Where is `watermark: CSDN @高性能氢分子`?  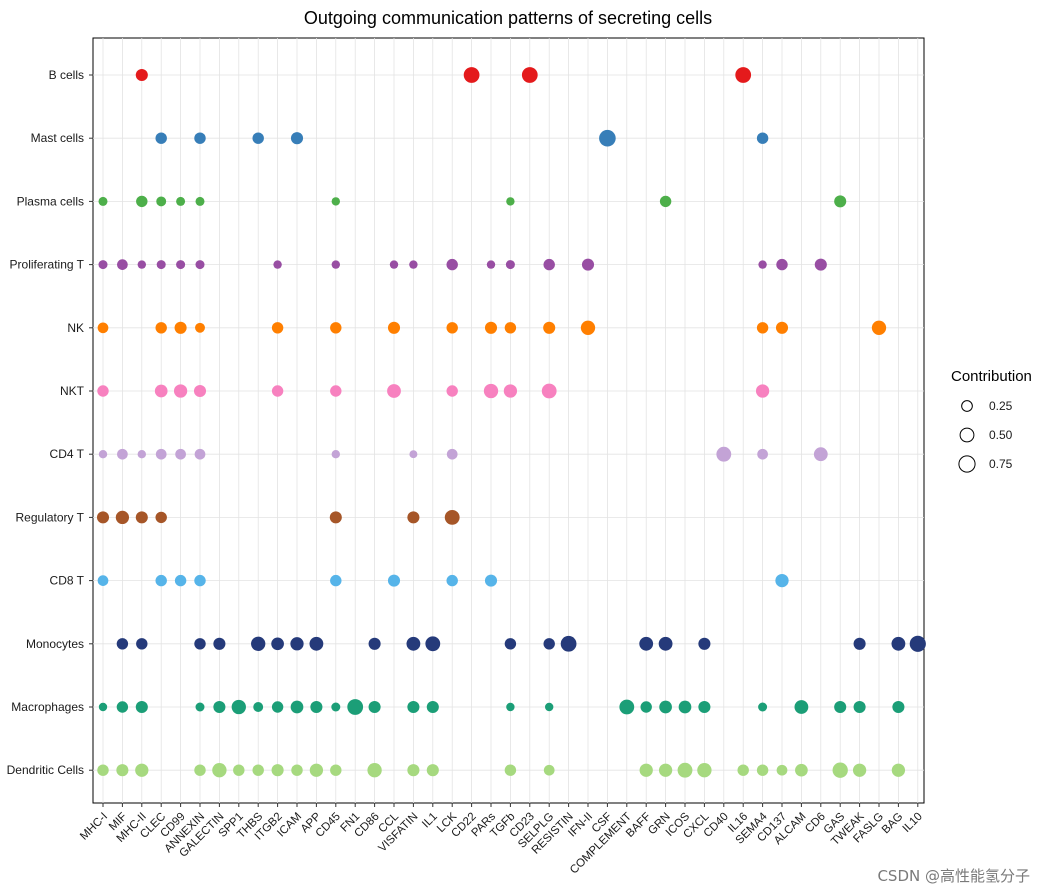 watermark: CSDN @高性能氢分子 is located at coordinates (953, 876).